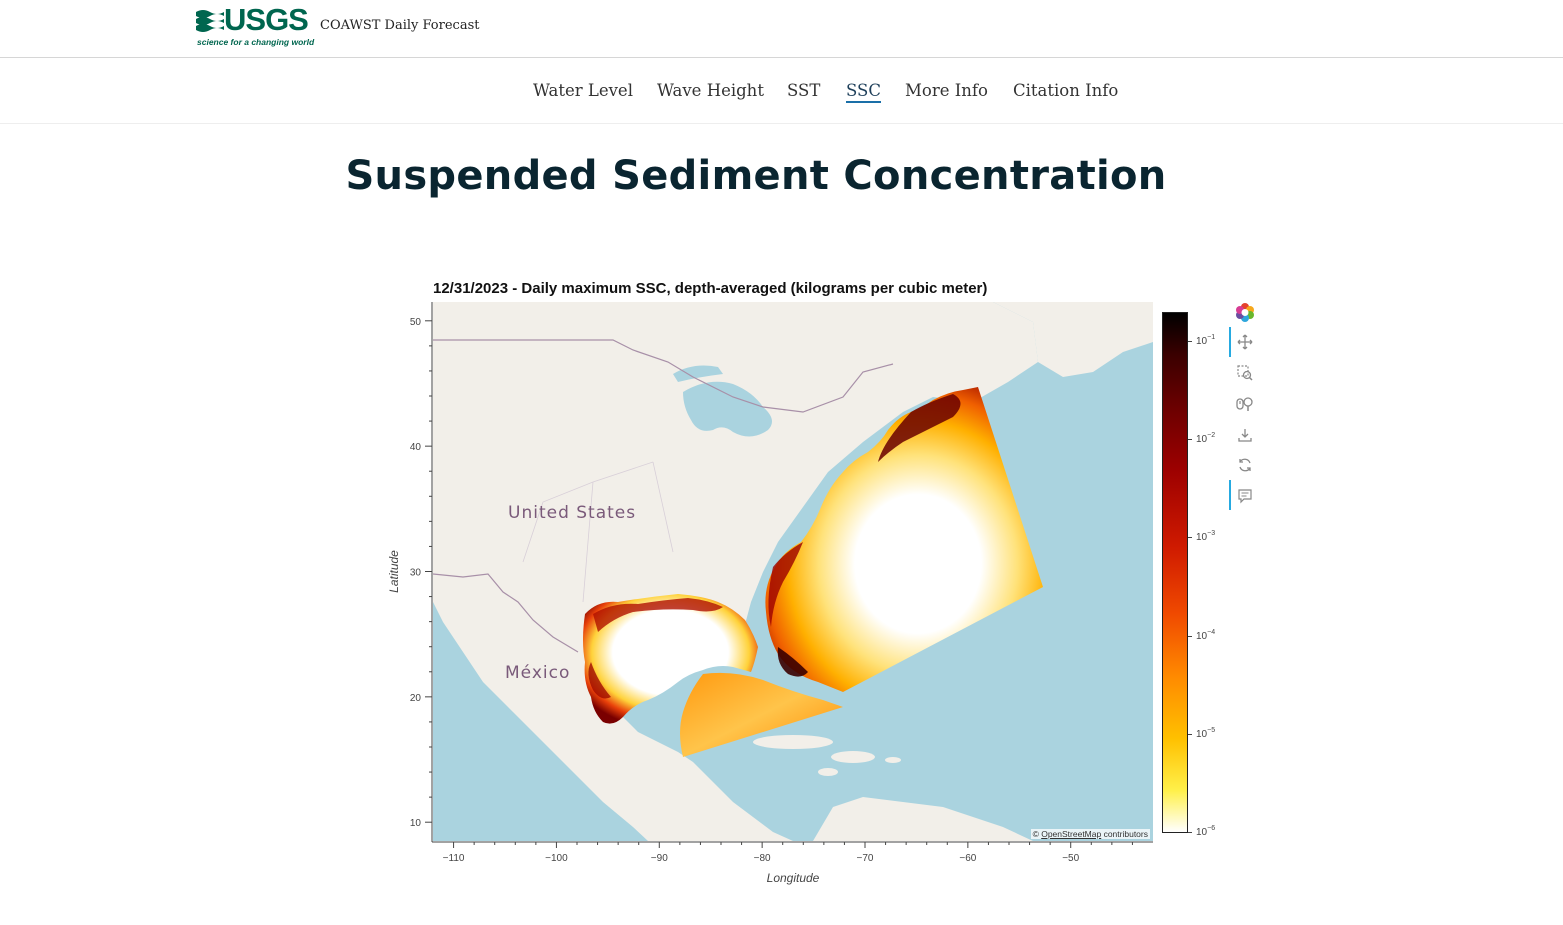 Image resolution: width=1563 pixels, height=925 pixels. I want to click on colorbar-tick-label: 10⁻¹, so click(1205, 340).